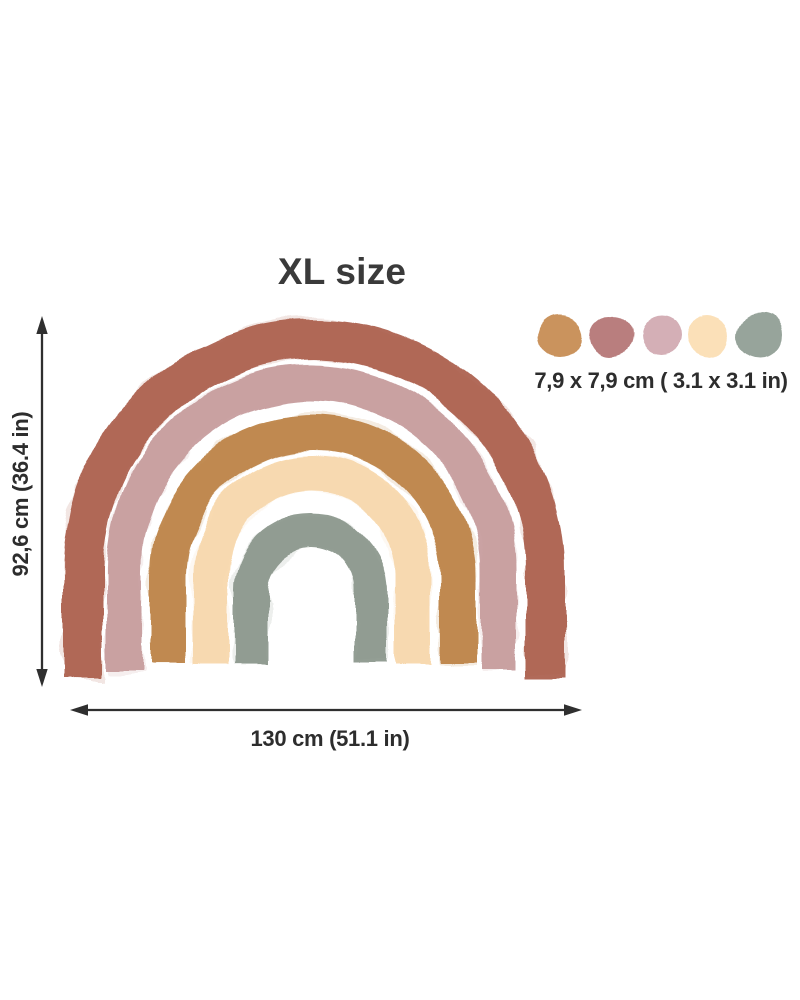 This screenshot has width=800, height=1000. What do you see at coordinates (330, 738) in the screenshot?
I see `width-measurement-label: 130 cm (51.1 in)` at bounding box center [330, 738].